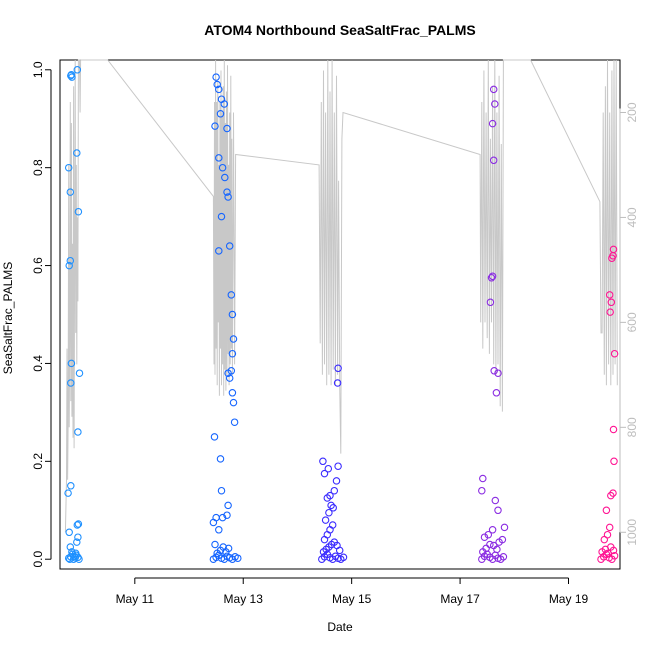 The width and height of the screenshot is (650, 650). I want to click on chart-title: ATOM4 Northbound SeaSaltFrac_PALMS, so click(339, 30).